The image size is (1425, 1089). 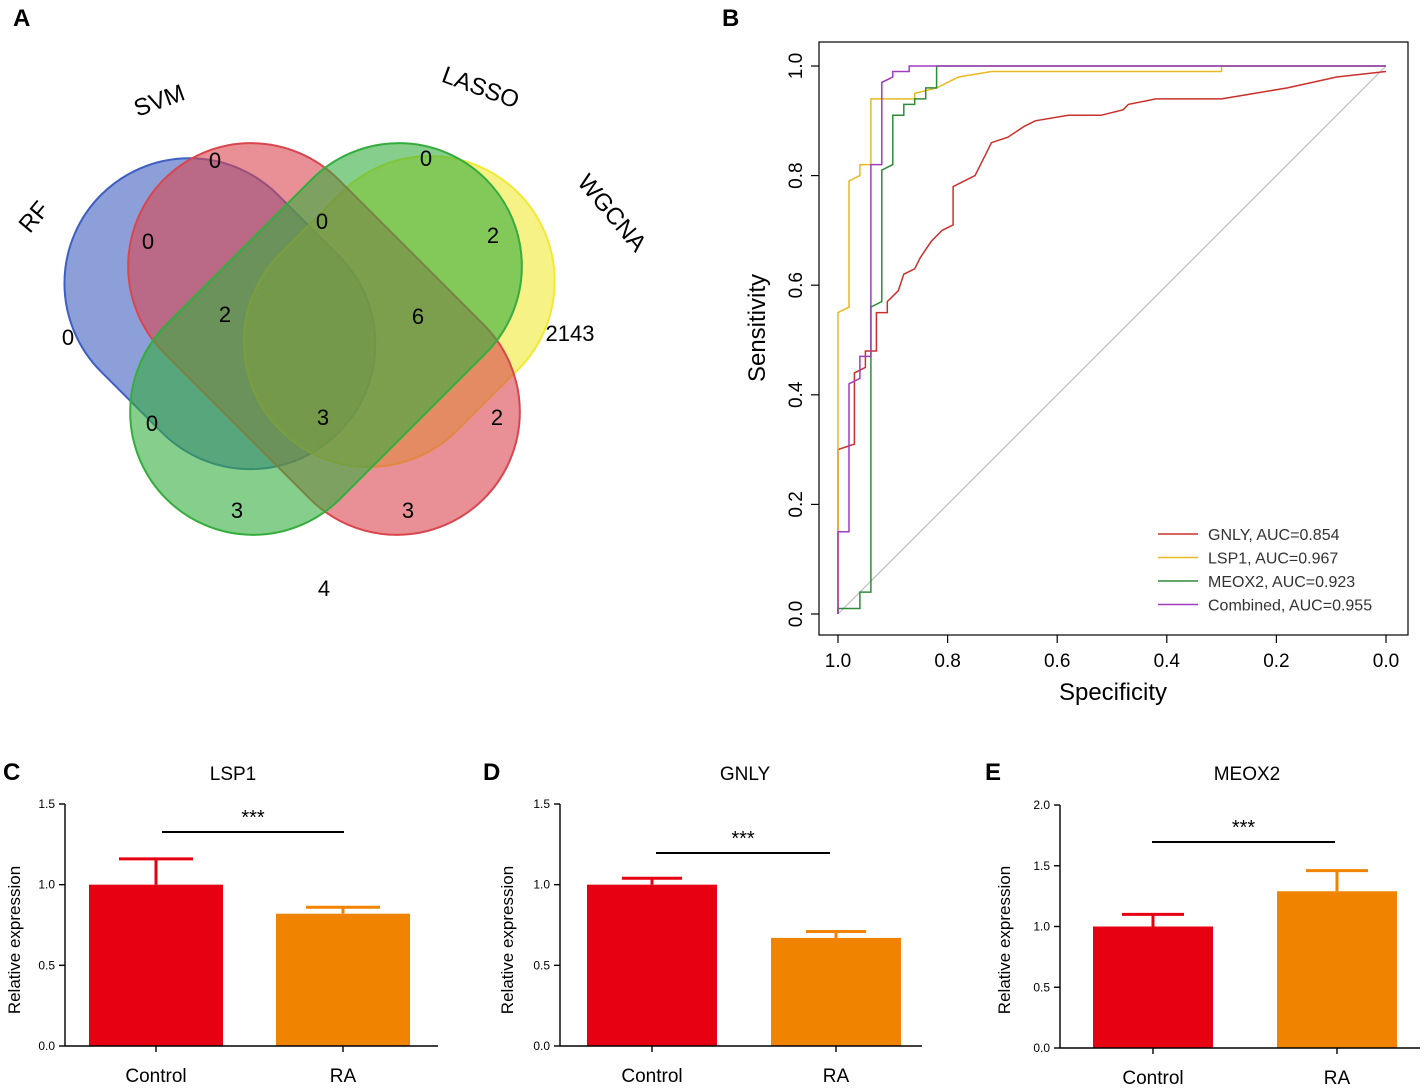 What do you see at coordinates (947, 661) in the screenshot?
I see `roc-x-tick-label: 0.8` at bounding box center [947, 661].